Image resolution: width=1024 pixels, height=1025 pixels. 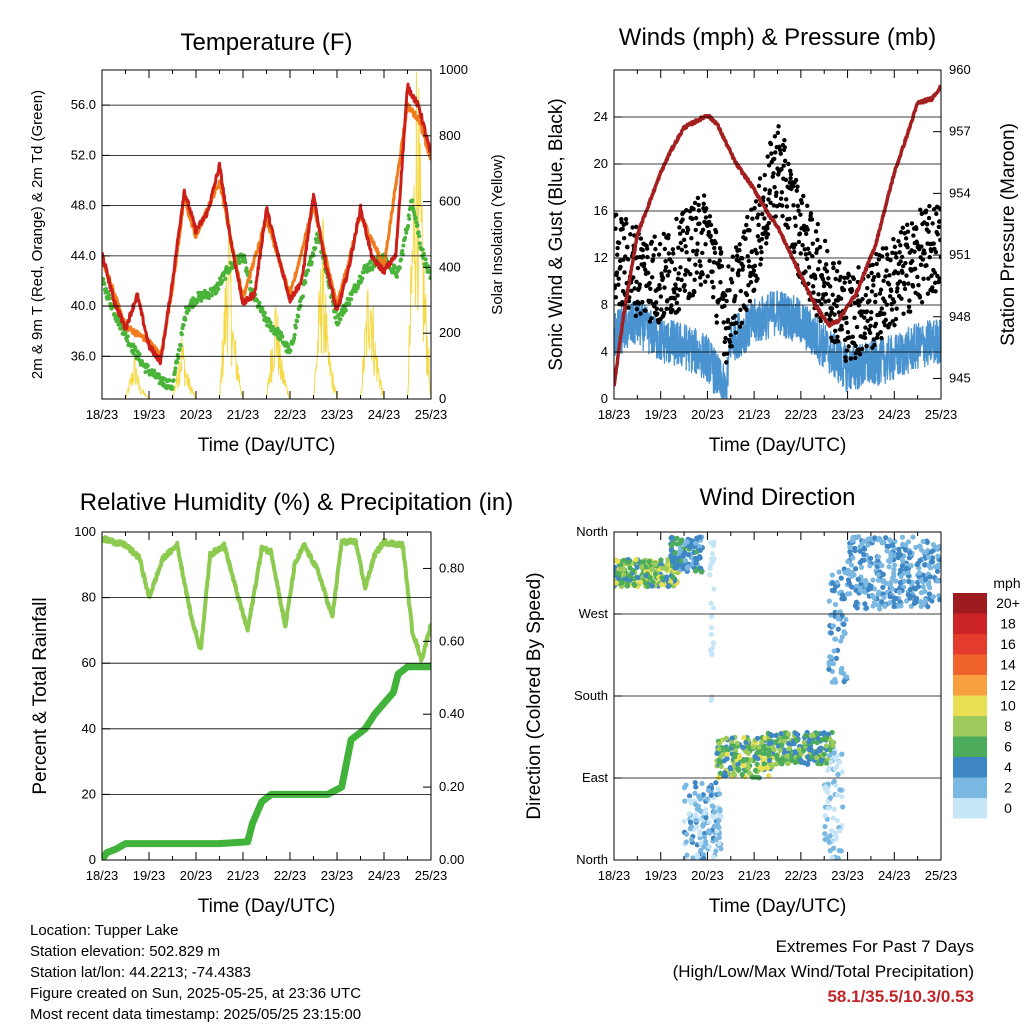 I want to click on winds-ytick-label: 0, so click(x=604, y=398).